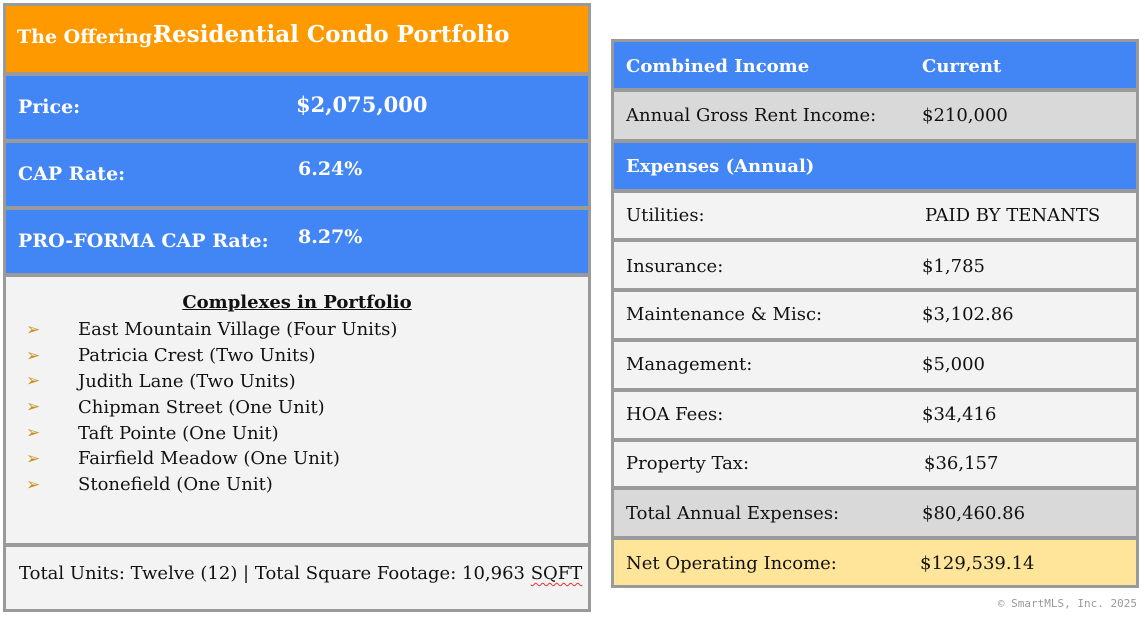 The width and height of the screenshot is (1145, 617). I want to click on maintenance-row: Maintenance & Misc: $3,102.86, so click(875, 315).